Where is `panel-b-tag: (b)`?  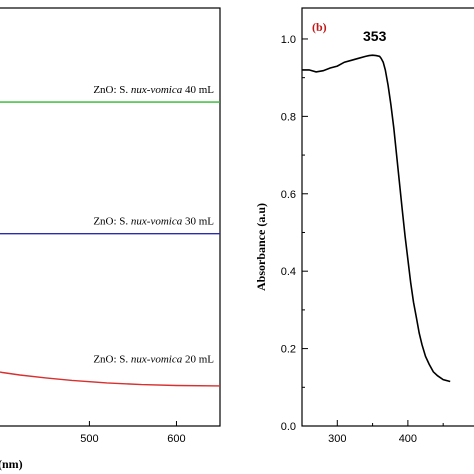 panel-b-tag: (b) is located at coordinates (319, 27).